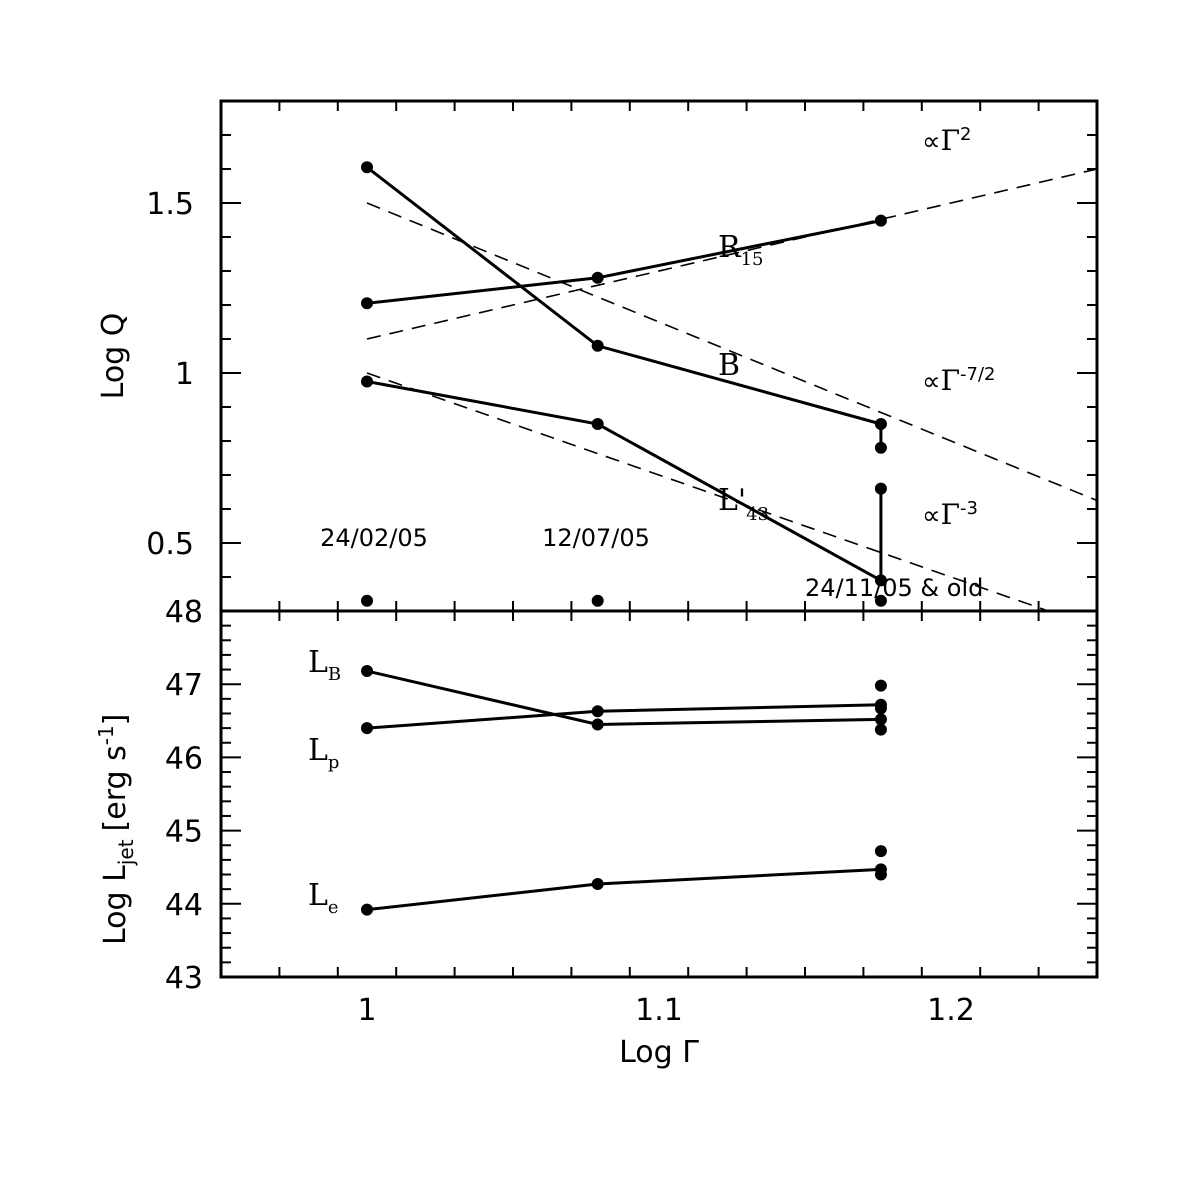 This screenshot has height=1196, width=1196. Describe the element at coordinates (106, 735) in the screenshot. I see `ylabel-exp: -1` at that location.